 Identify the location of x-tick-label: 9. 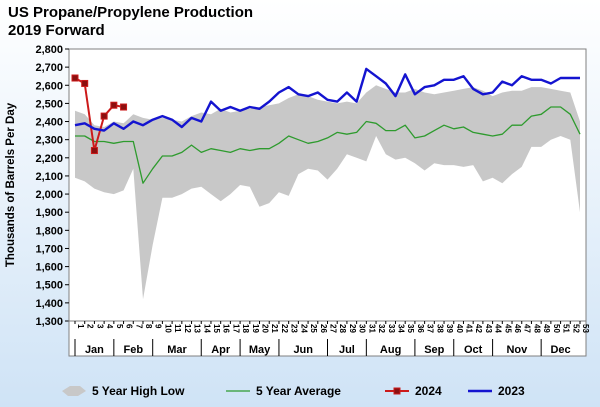
(158, 326).